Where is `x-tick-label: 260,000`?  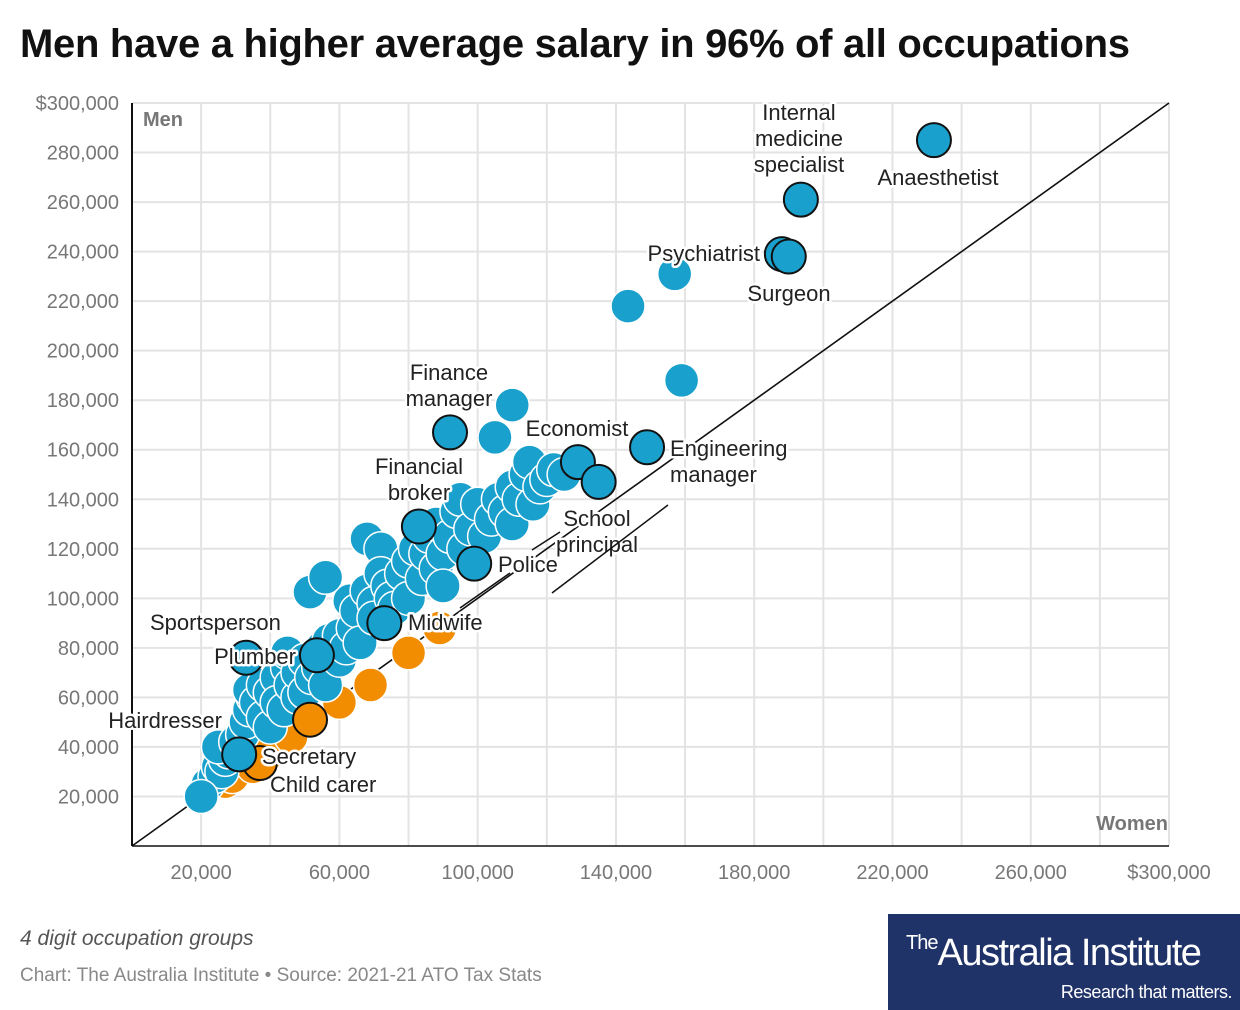
x-tick-label: 260,000 is located at coordinates (1031, 873).